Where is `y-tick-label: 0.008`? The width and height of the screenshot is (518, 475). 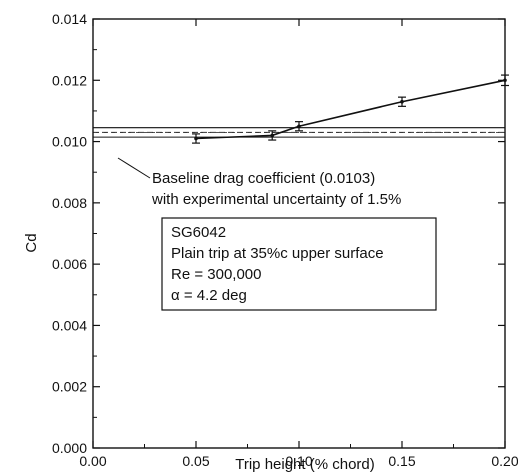 y-tick-label: 0.008 is located at coordinates (69, 203).